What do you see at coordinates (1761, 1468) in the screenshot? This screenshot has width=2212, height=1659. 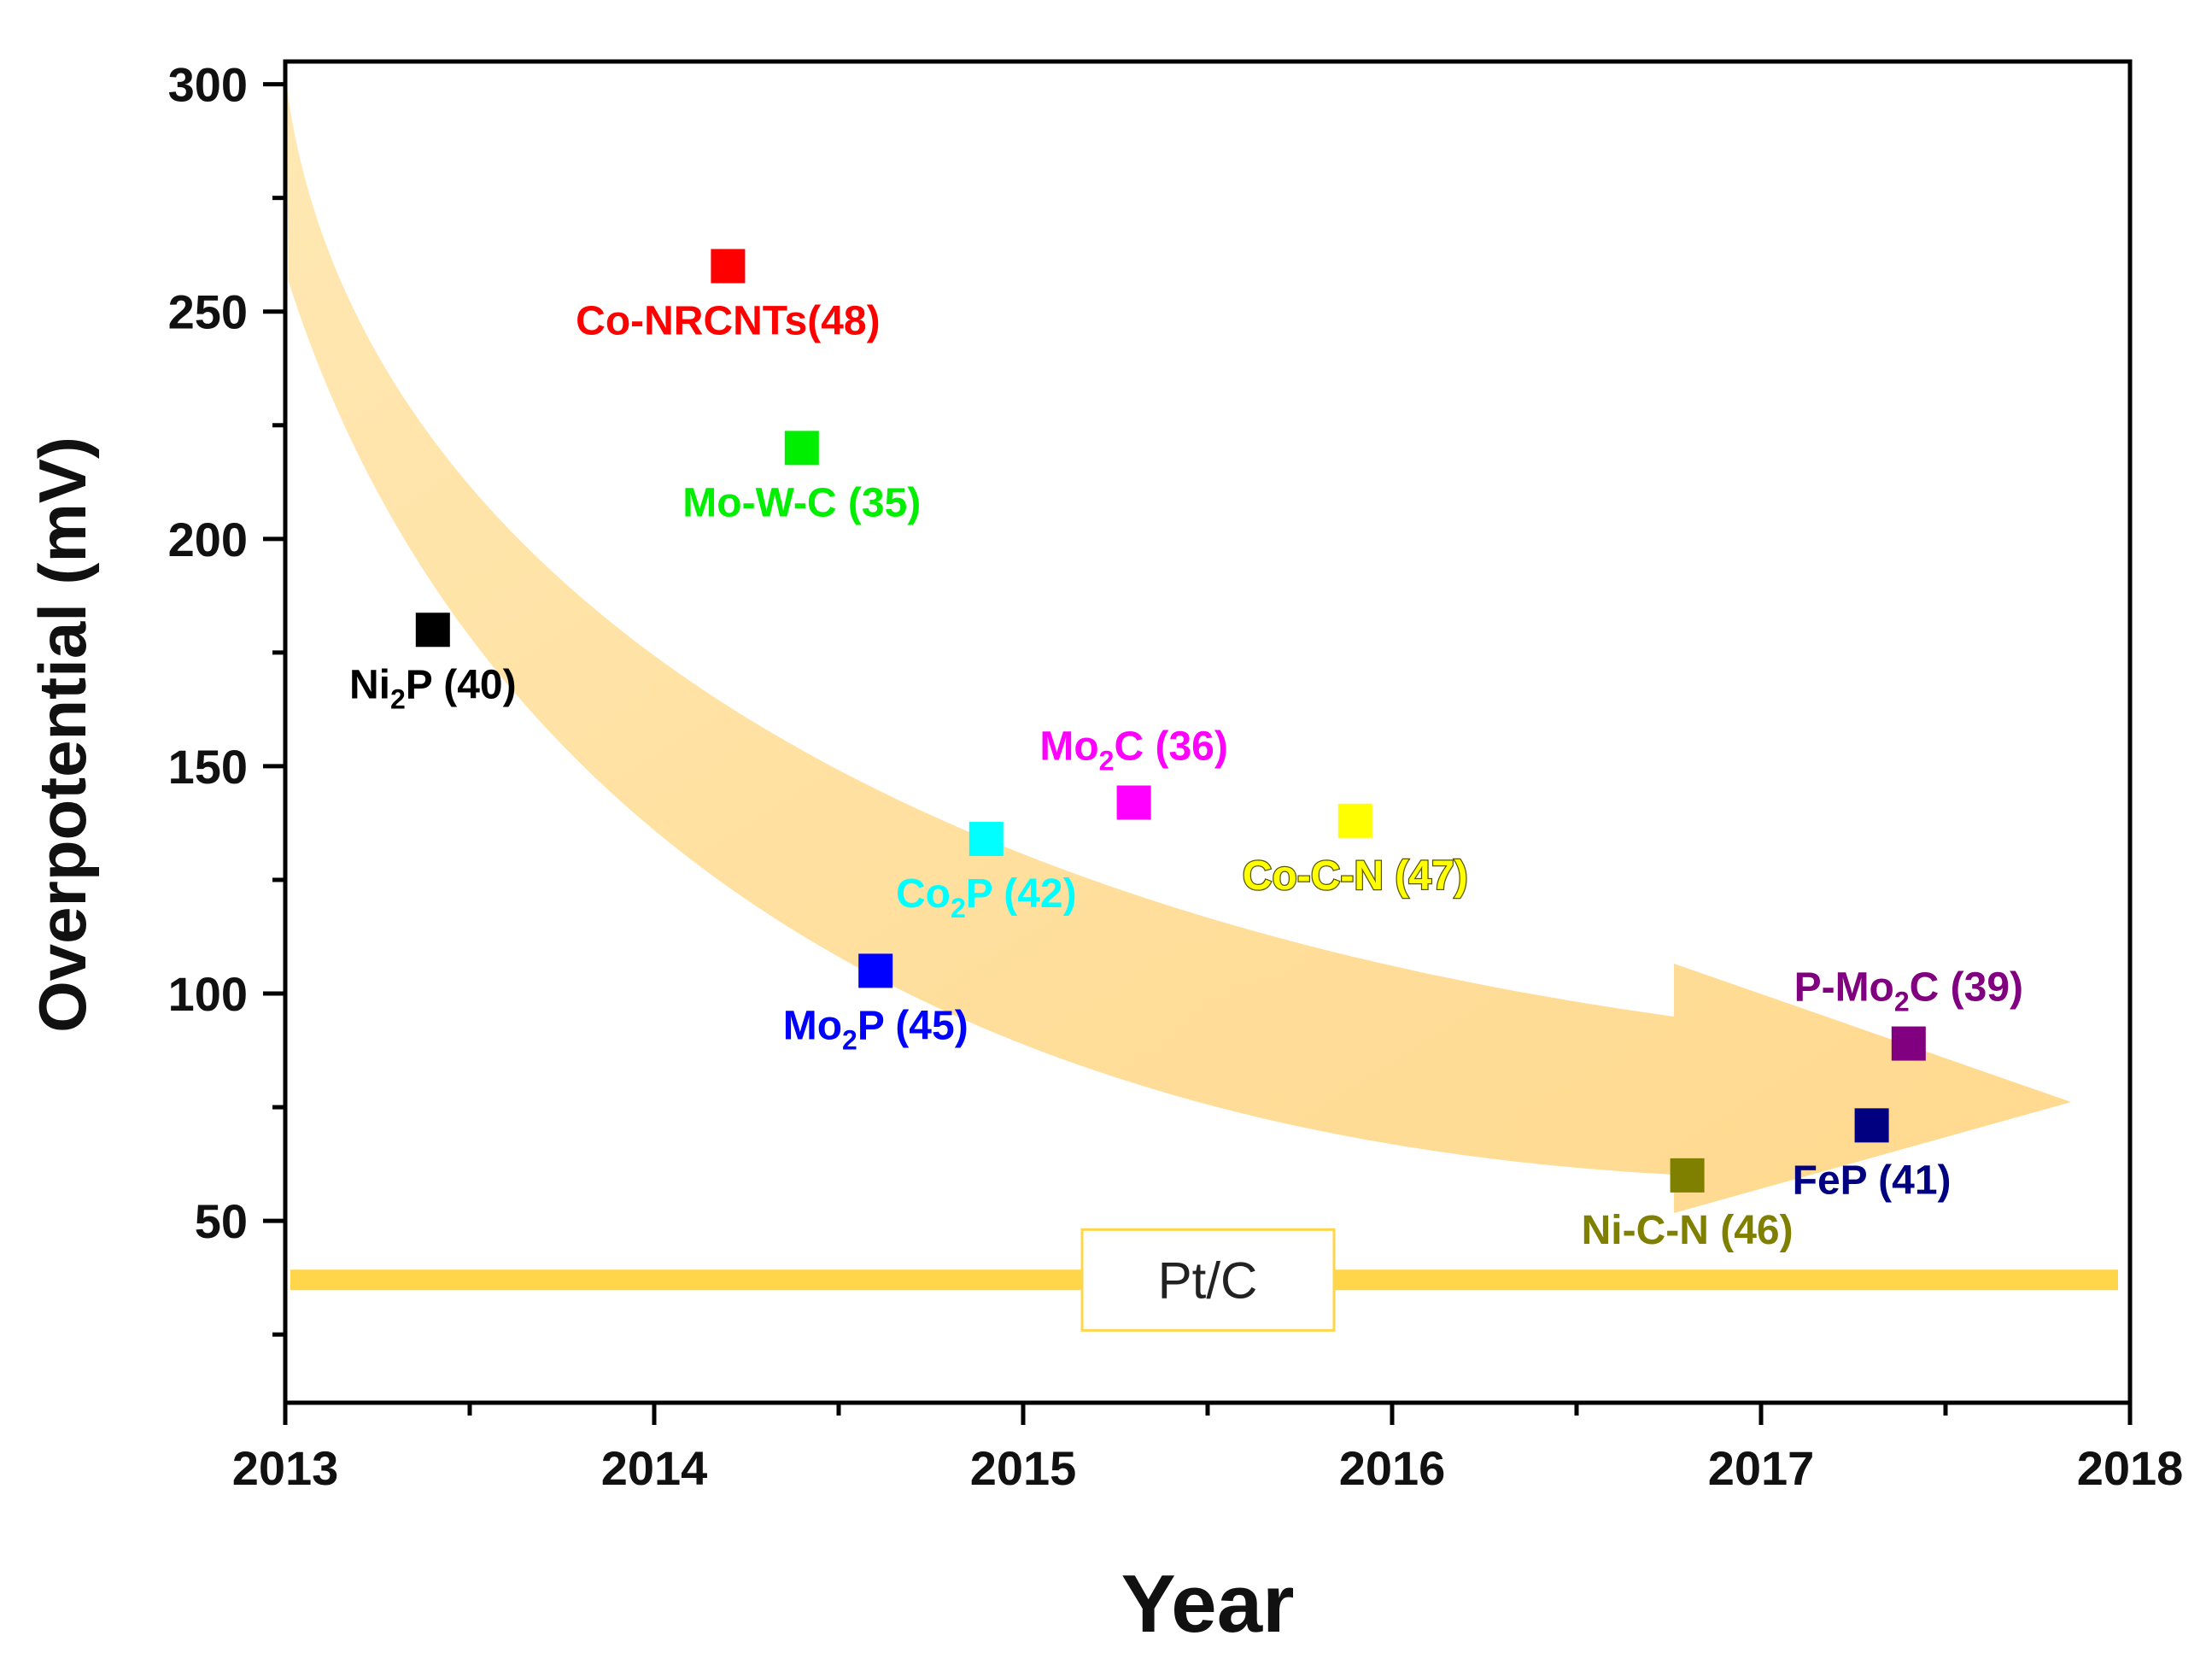 I see `x-tick-label: 2017` at bounding box center [1761, 1468].